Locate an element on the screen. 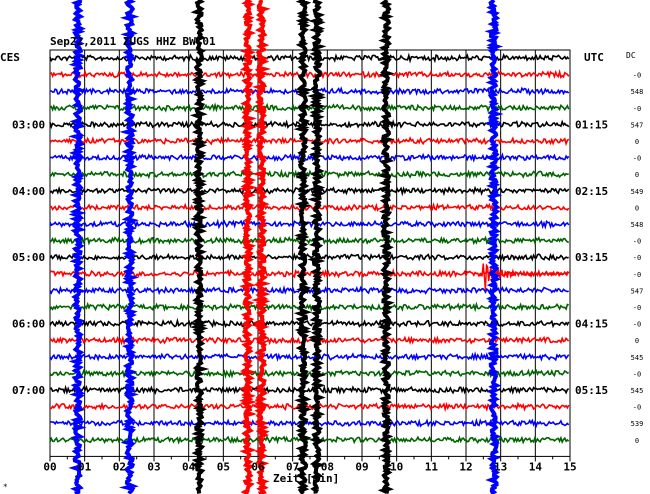 The width and height of the screenshot is (650, 494). x-tick-label: 11 is located at coordinates (432, 466).